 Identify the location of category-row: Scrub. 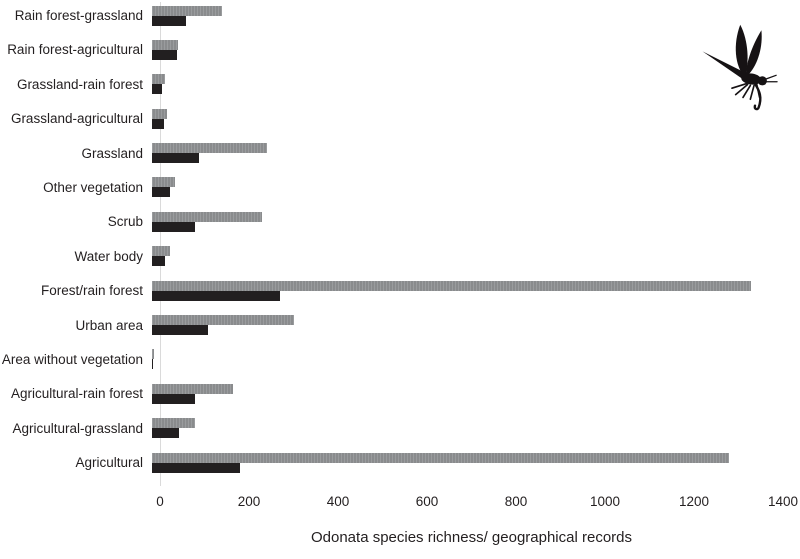
(391, 227).